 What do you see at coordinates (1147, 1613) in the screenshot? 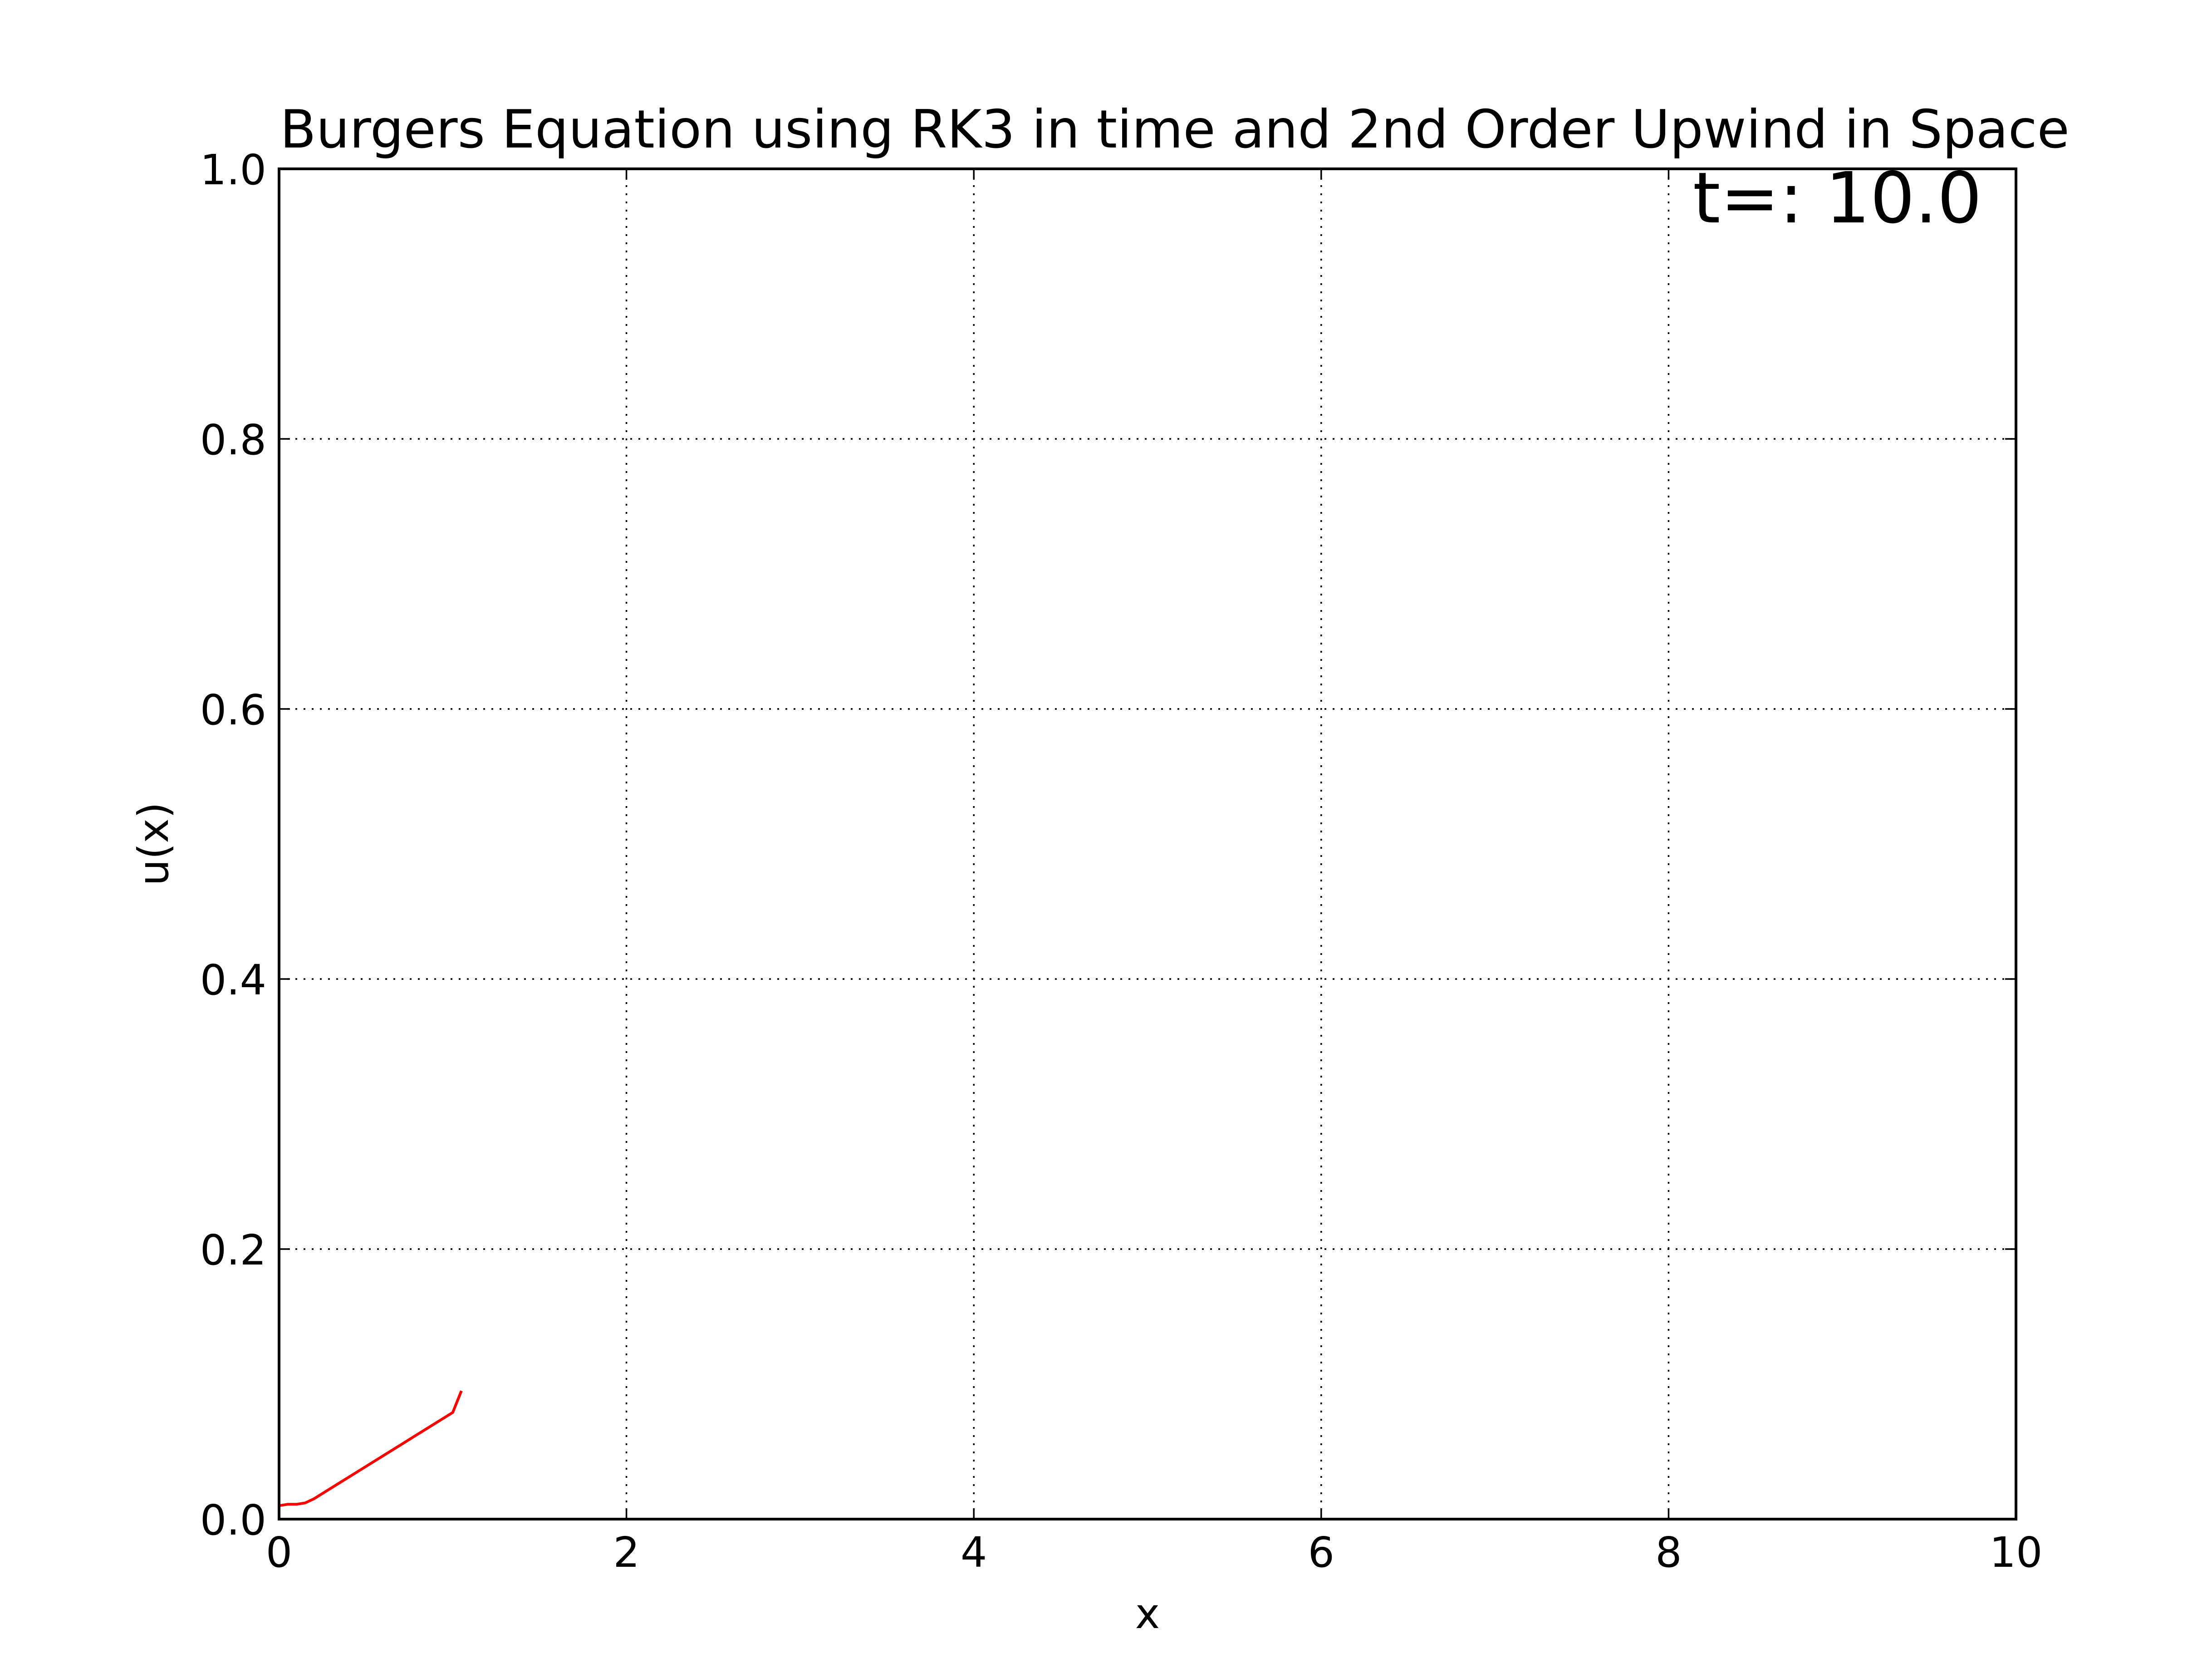
I see `x-axis-label: x` at bounding box center [1147, 1613].